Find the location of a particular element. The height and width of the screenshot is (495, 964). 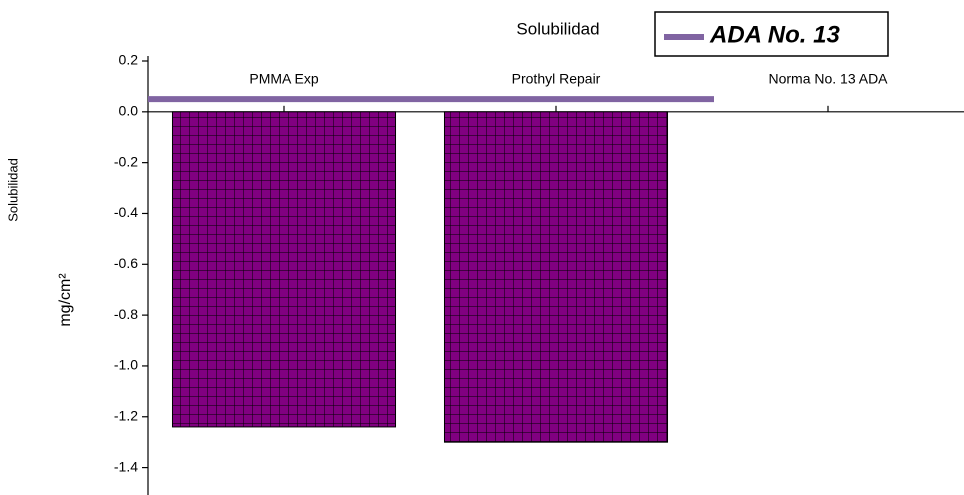

y-tick-label: -0.2 is located at coordinates (126, 161).